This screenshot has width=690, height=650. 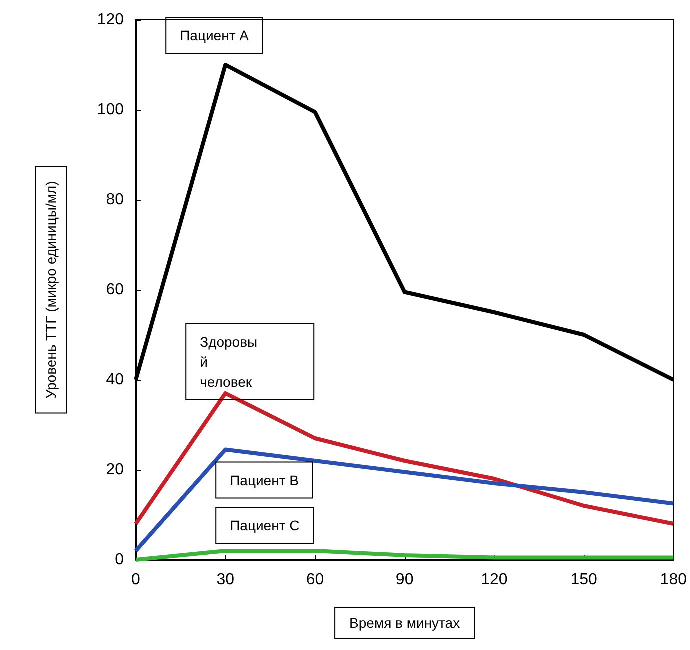 I want to click on y-tick-label: 120, so click(x=110, y=20).